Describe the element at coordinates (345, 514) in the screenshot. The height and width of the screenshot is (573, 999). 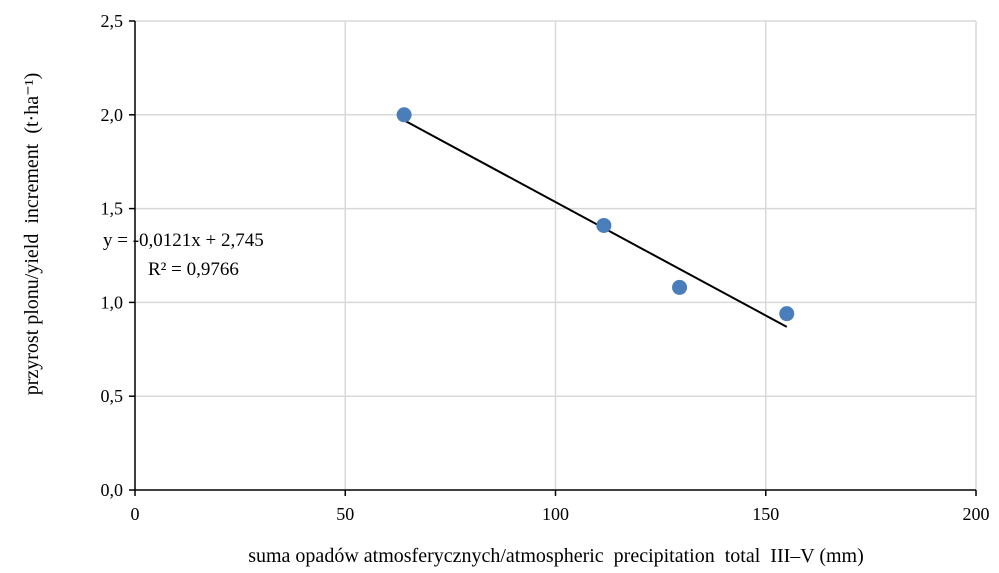
I see `x-tick-label: 50` at that location.